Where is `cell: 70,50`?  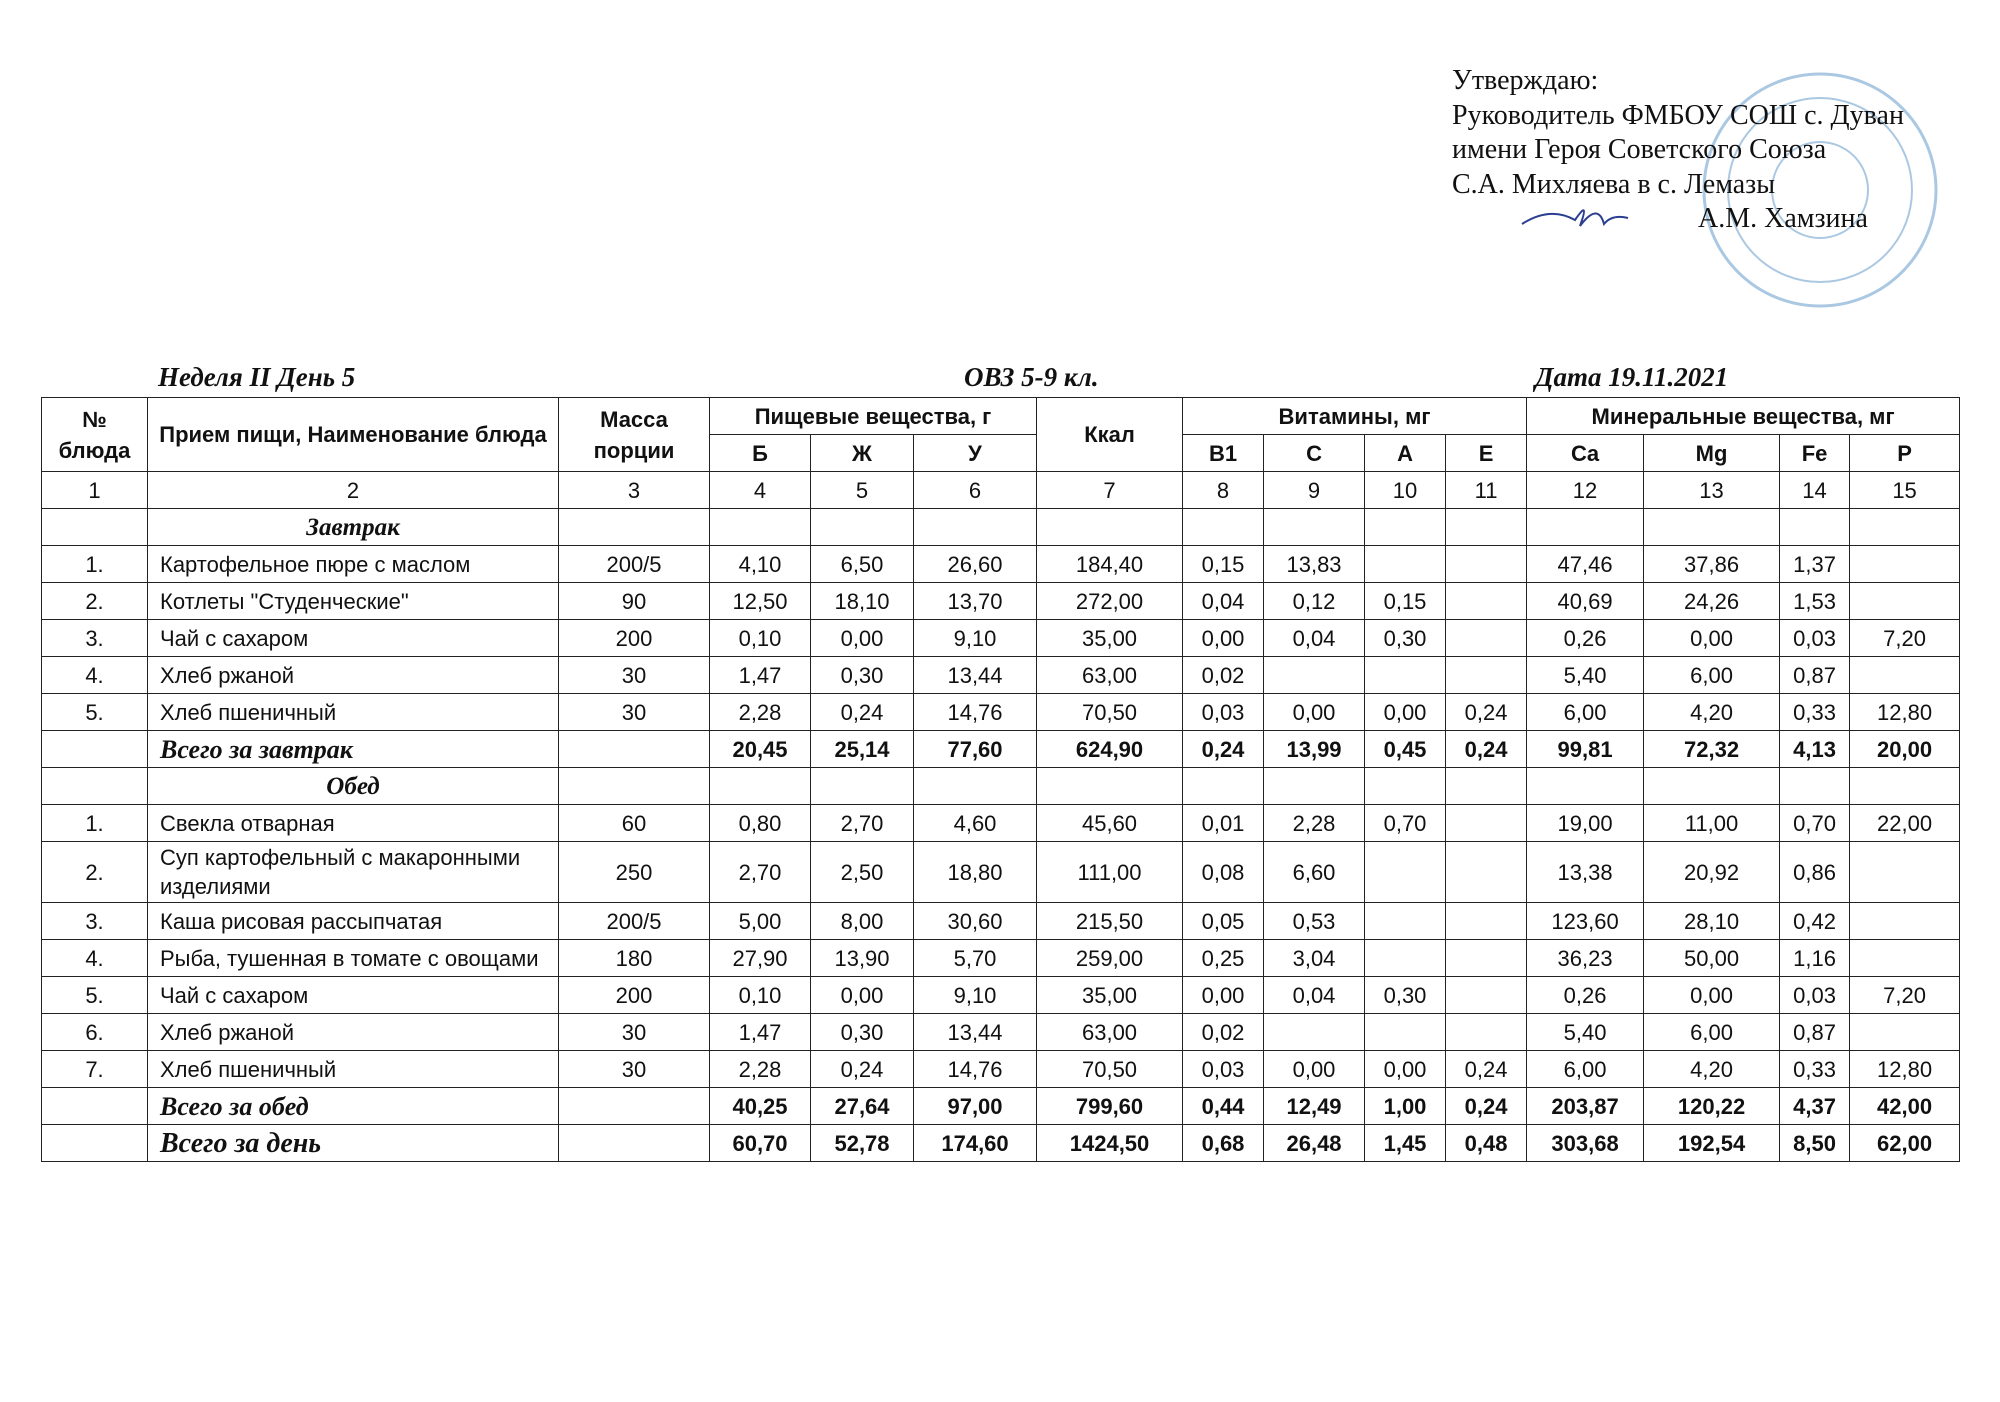
cell: 70,50 is located at coordinates (1110, 712).